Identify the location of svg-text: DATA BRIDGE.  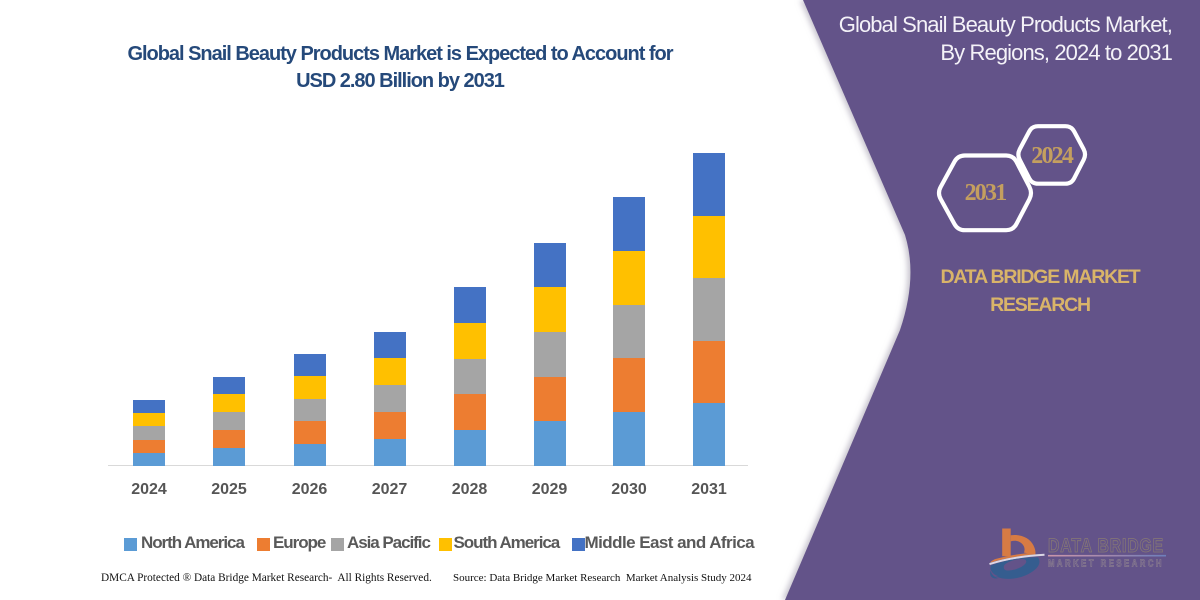
(1106, 546).